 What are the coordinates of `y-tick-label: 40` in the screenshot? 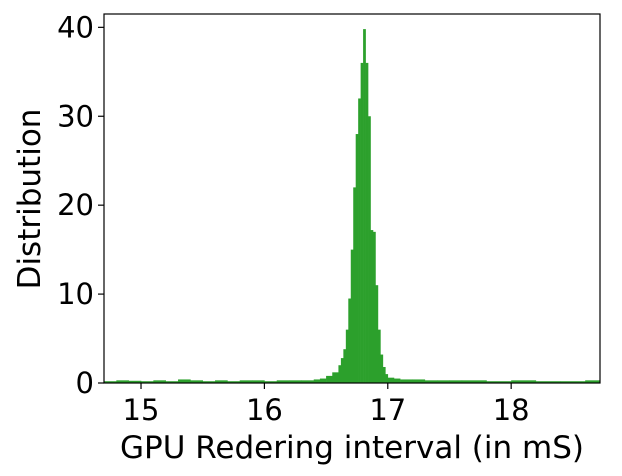 It's located at (75, 27).